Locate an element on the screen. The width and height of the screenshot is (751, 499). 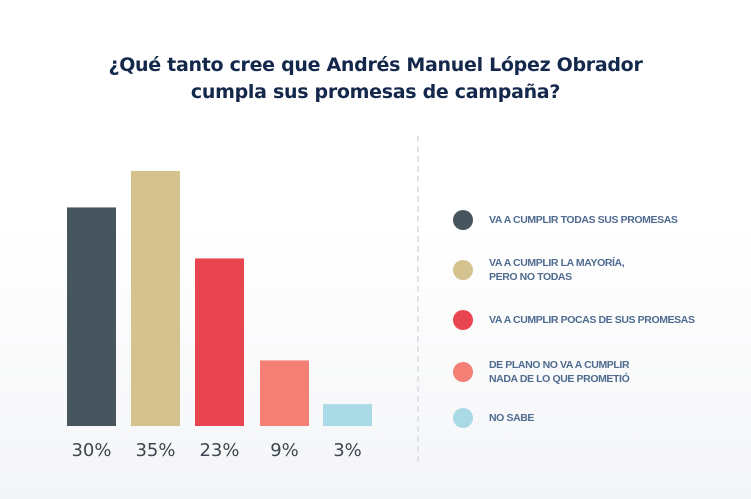
chart-title-line-2: cumpla sus promesas de campaña? is located at coordinates (375, 92).